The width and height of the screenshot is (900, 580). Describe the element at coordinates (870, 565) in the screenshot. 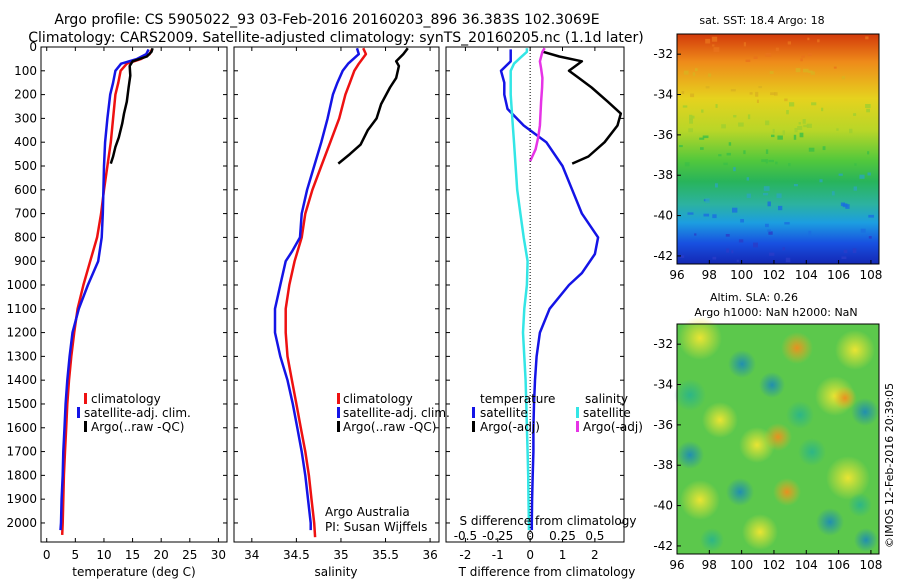

I see `map-x-tick-label: 108` at that location.